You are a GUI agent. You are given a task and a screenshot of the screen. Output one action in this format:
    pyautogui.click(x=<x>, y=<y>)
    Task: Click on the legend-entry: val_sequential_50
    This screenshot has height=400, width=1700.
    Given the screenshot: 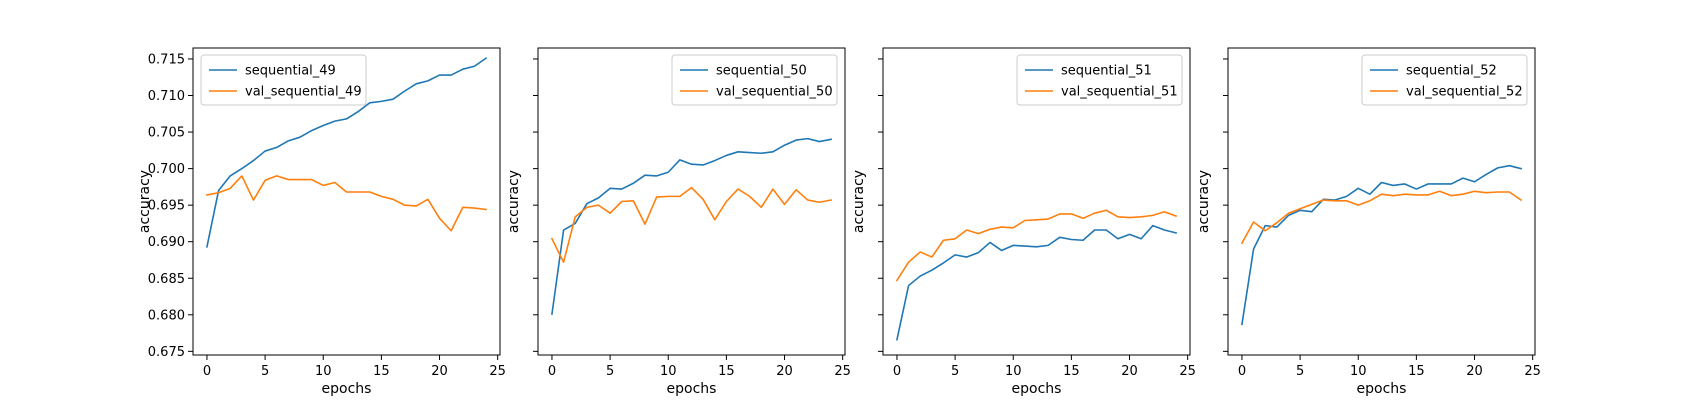 What is the action you would take?
    pyautogui.click(x=774, y=92)
    